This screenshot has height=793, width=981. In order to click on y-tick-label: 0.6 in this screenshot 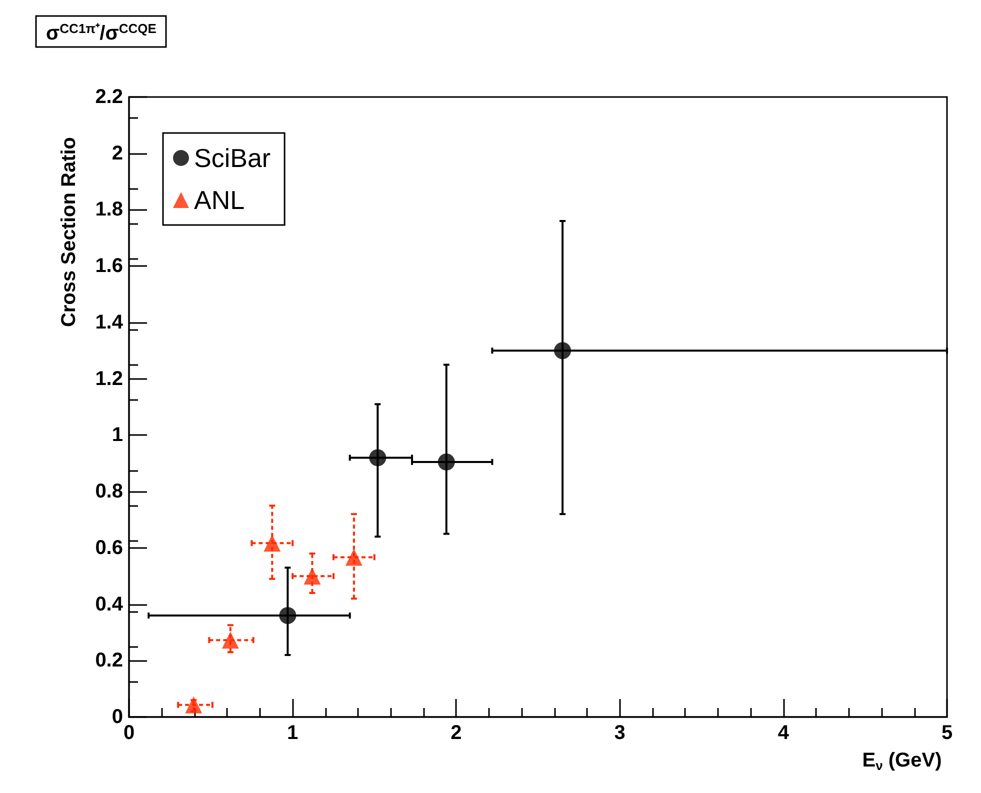, I will do `click(109, 547)`.